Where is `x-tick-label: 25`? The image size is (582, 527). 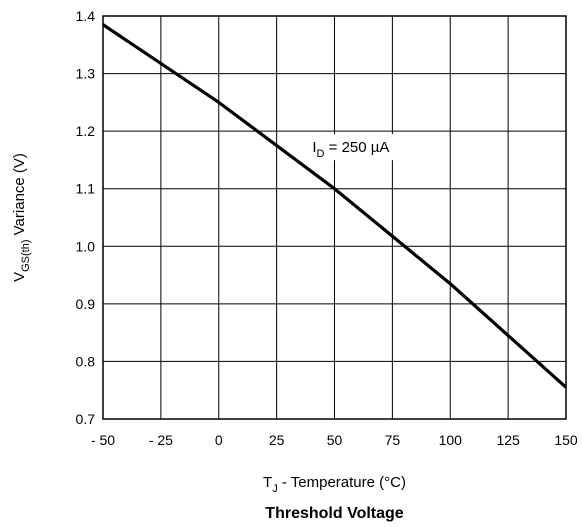
x-tick-label: 25 is located at coordinates (277, 440).